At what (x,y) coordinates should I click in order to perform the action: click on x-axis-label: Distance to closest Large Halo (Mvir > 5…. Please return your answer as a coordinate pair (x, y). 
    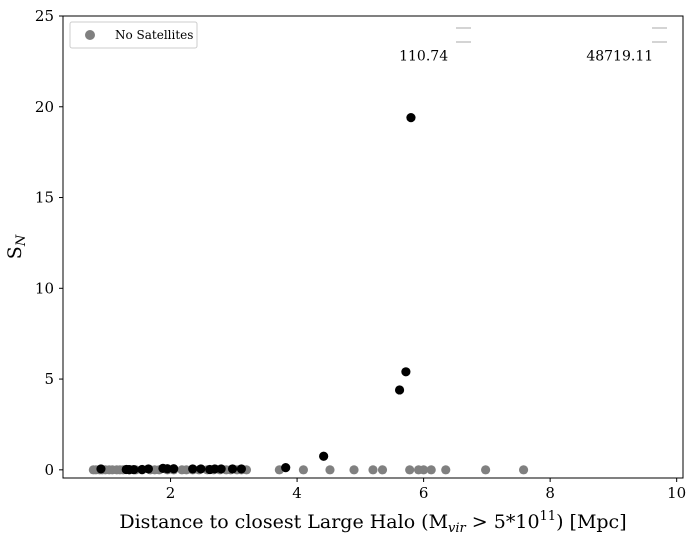
    Looking at the image, I should click on (372, 522).